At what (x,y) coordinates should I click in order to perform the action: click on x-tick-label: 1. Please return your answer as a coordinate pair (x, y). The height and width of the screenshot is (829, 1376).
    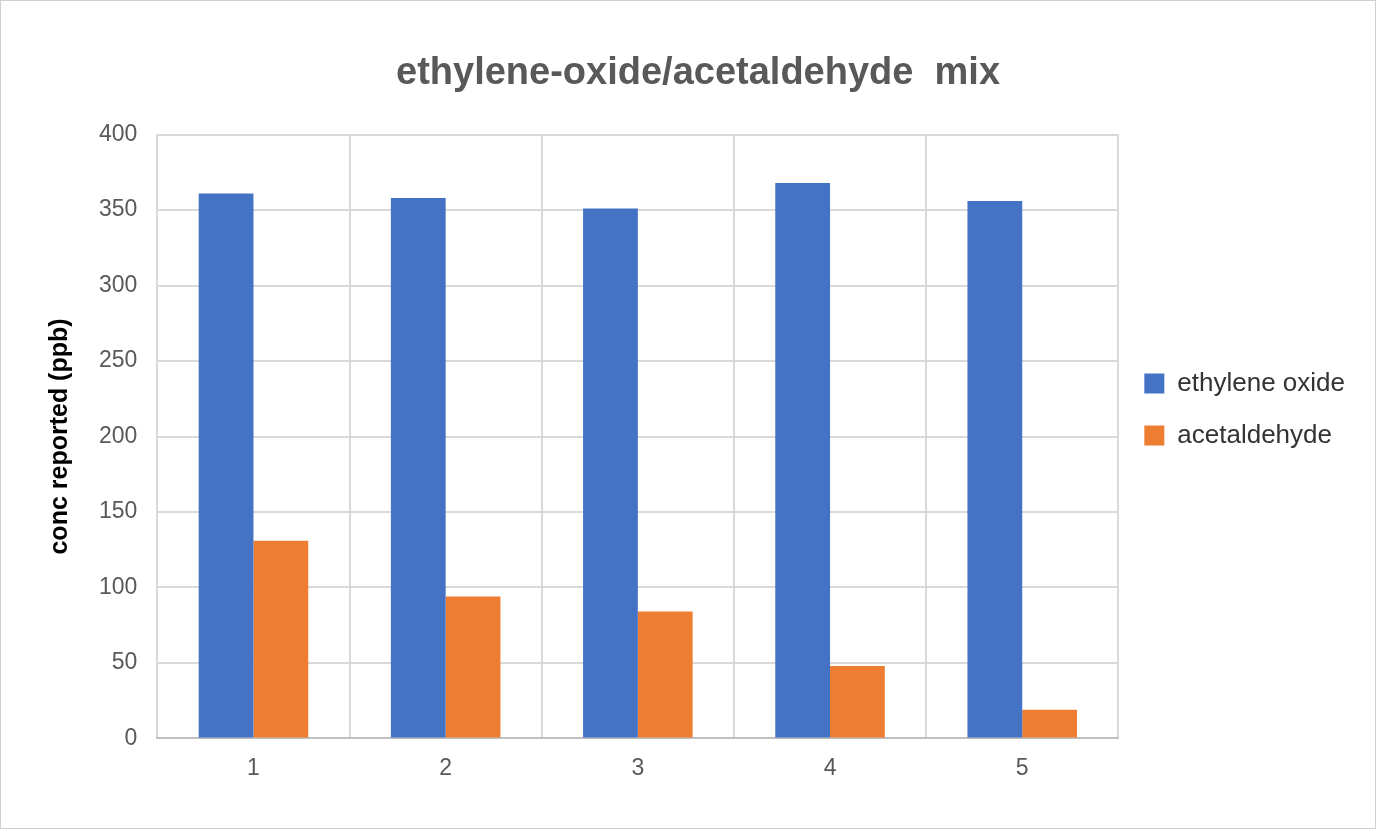
    Looking at the image, I should click on (253, 766).